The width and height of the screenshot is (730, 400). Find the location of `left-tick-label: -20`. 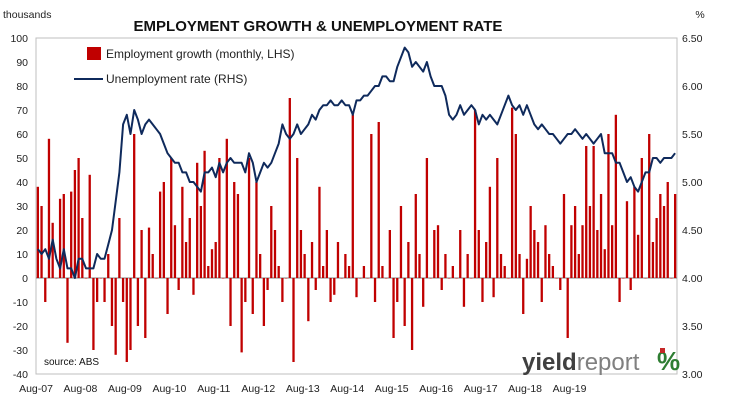

left-tick-label: -20 is located at coordinates (20, 327).